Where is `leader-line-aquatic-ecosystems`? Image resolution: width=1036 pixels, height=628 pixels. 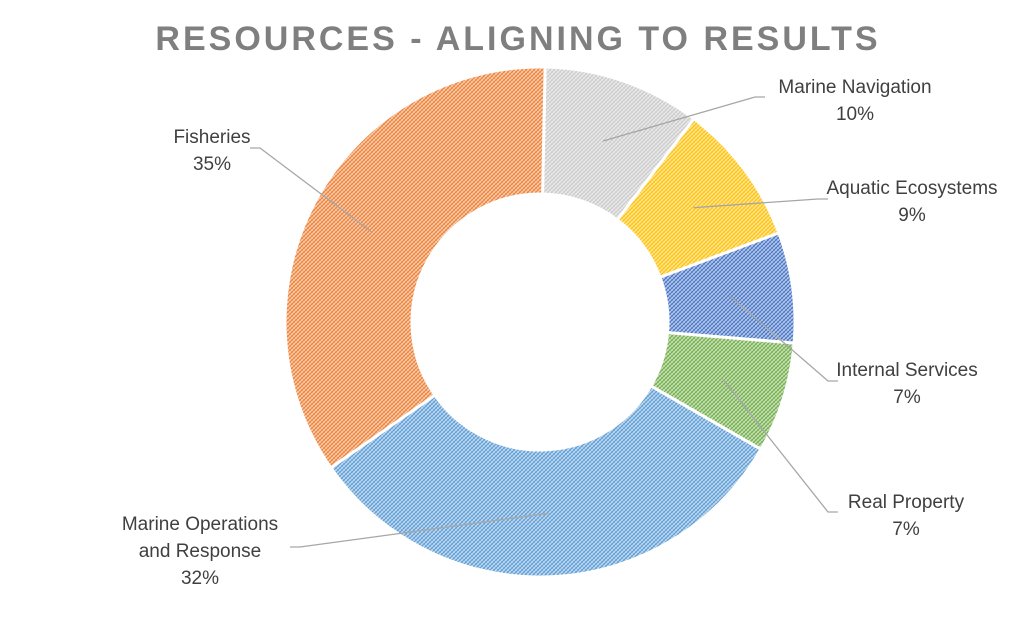
leader-line-aquatic-ecosystems is located at coordinates (760, 203).